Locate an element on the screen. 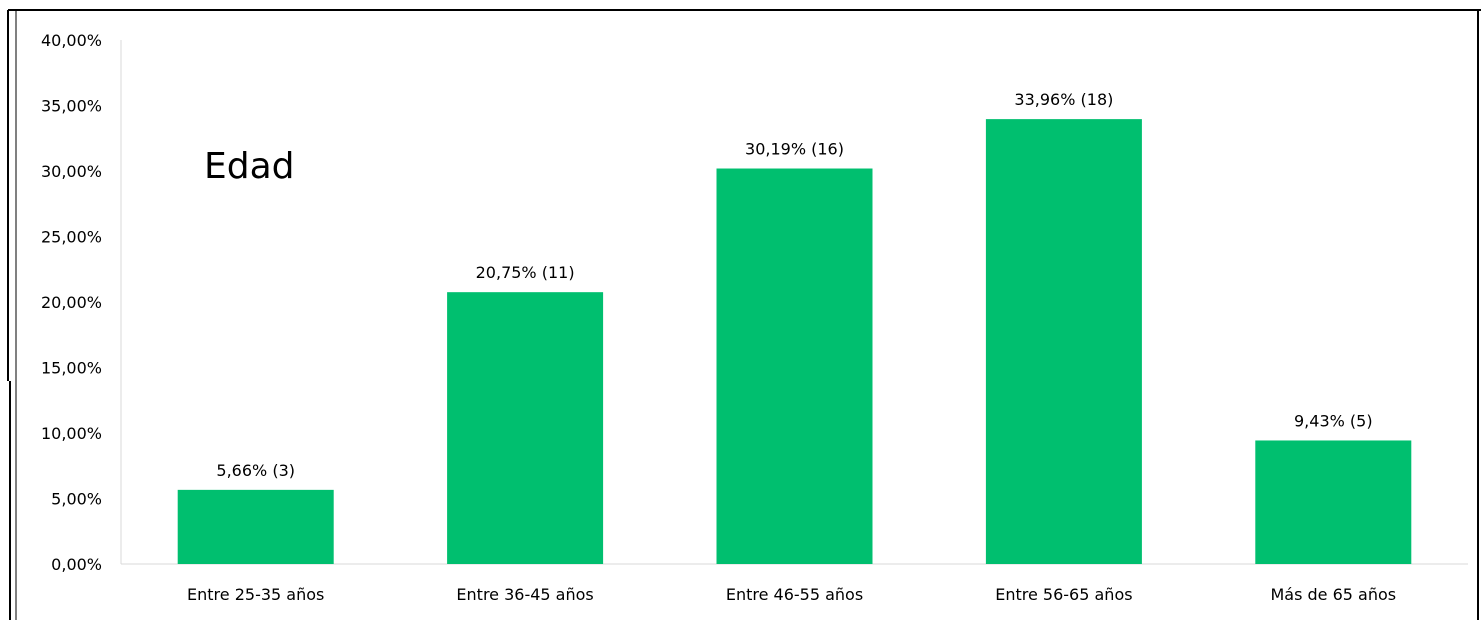 The height and width of the screenshot is (620, 1481). y-tick-label: 20,00% is located at coordinates (71, 302).